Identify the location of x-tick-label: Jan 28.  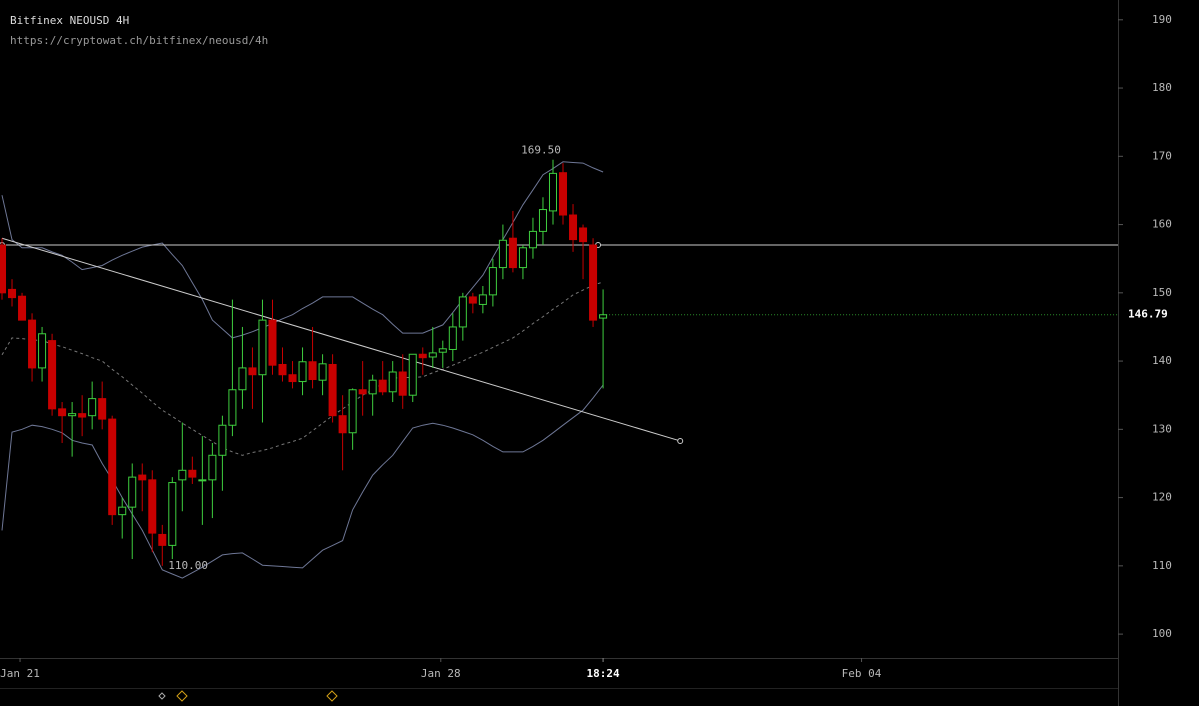
(441, 673).